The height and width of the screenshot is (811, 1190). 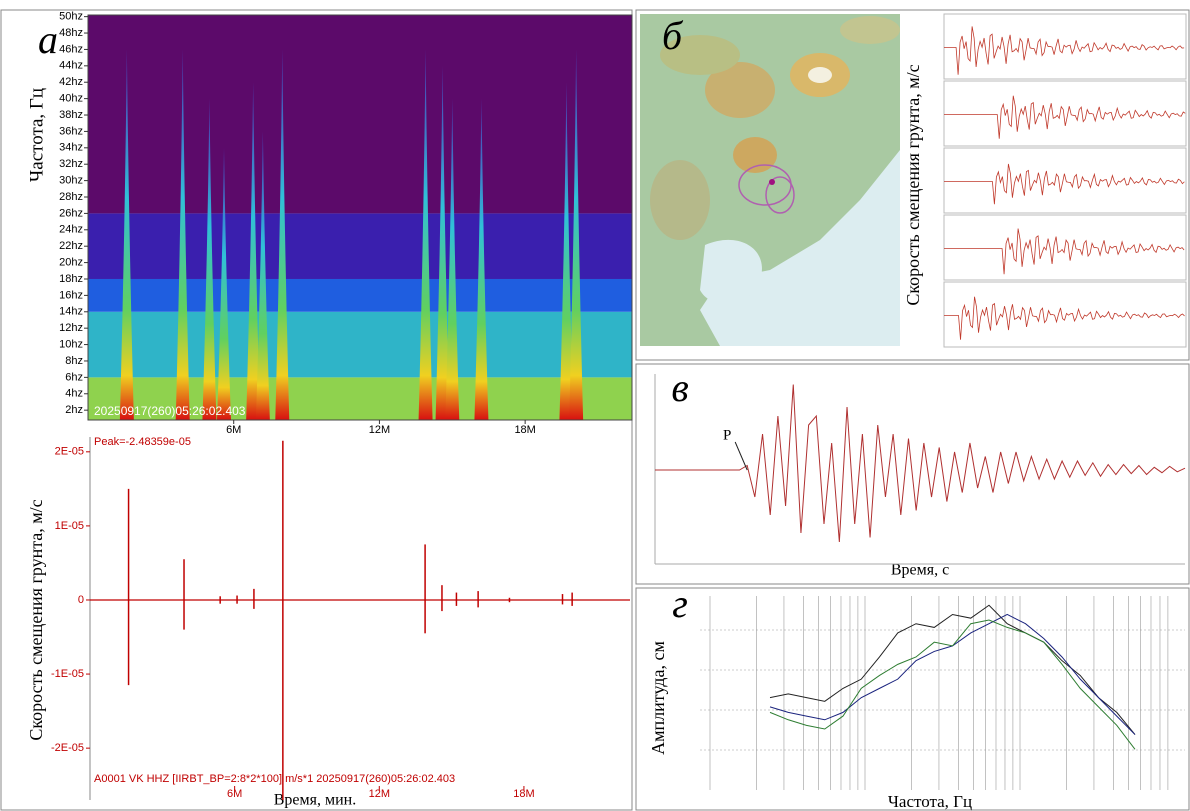 I want to click on panel-label: г, so click(x=680, y=603).